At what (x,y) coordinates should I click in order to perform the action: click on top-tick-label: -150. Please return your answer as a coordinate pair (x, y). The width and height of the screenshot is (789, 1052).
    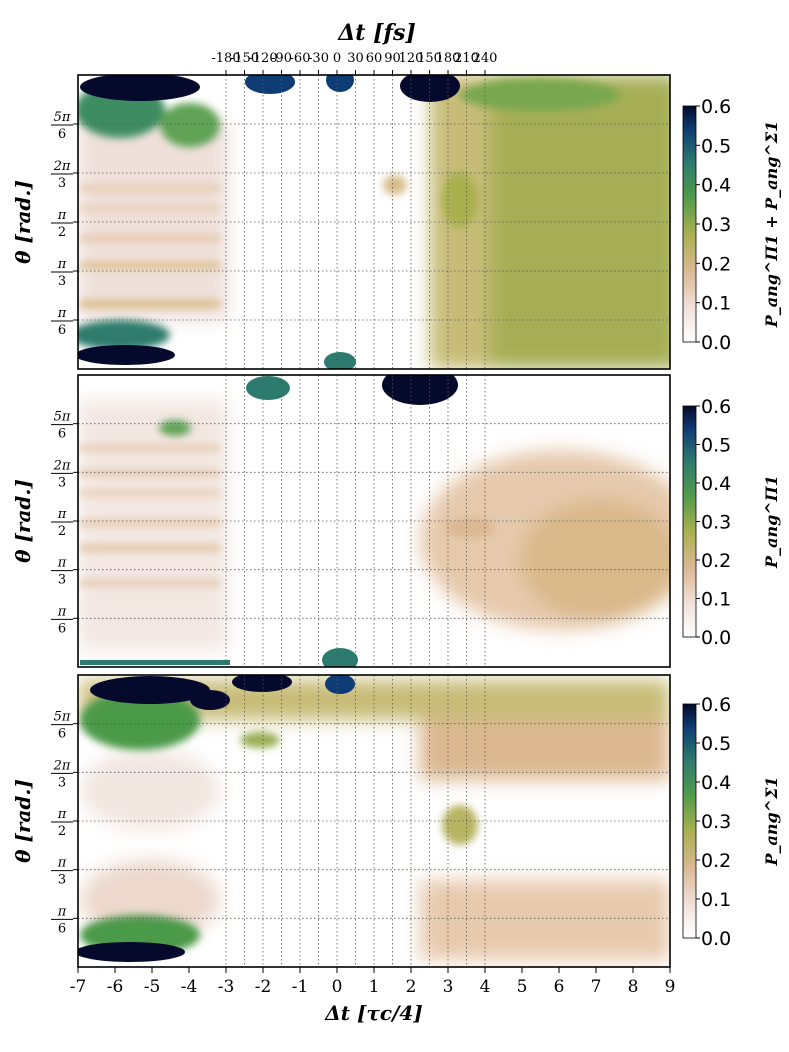
    Looking at the image, I should click on (244, 58).